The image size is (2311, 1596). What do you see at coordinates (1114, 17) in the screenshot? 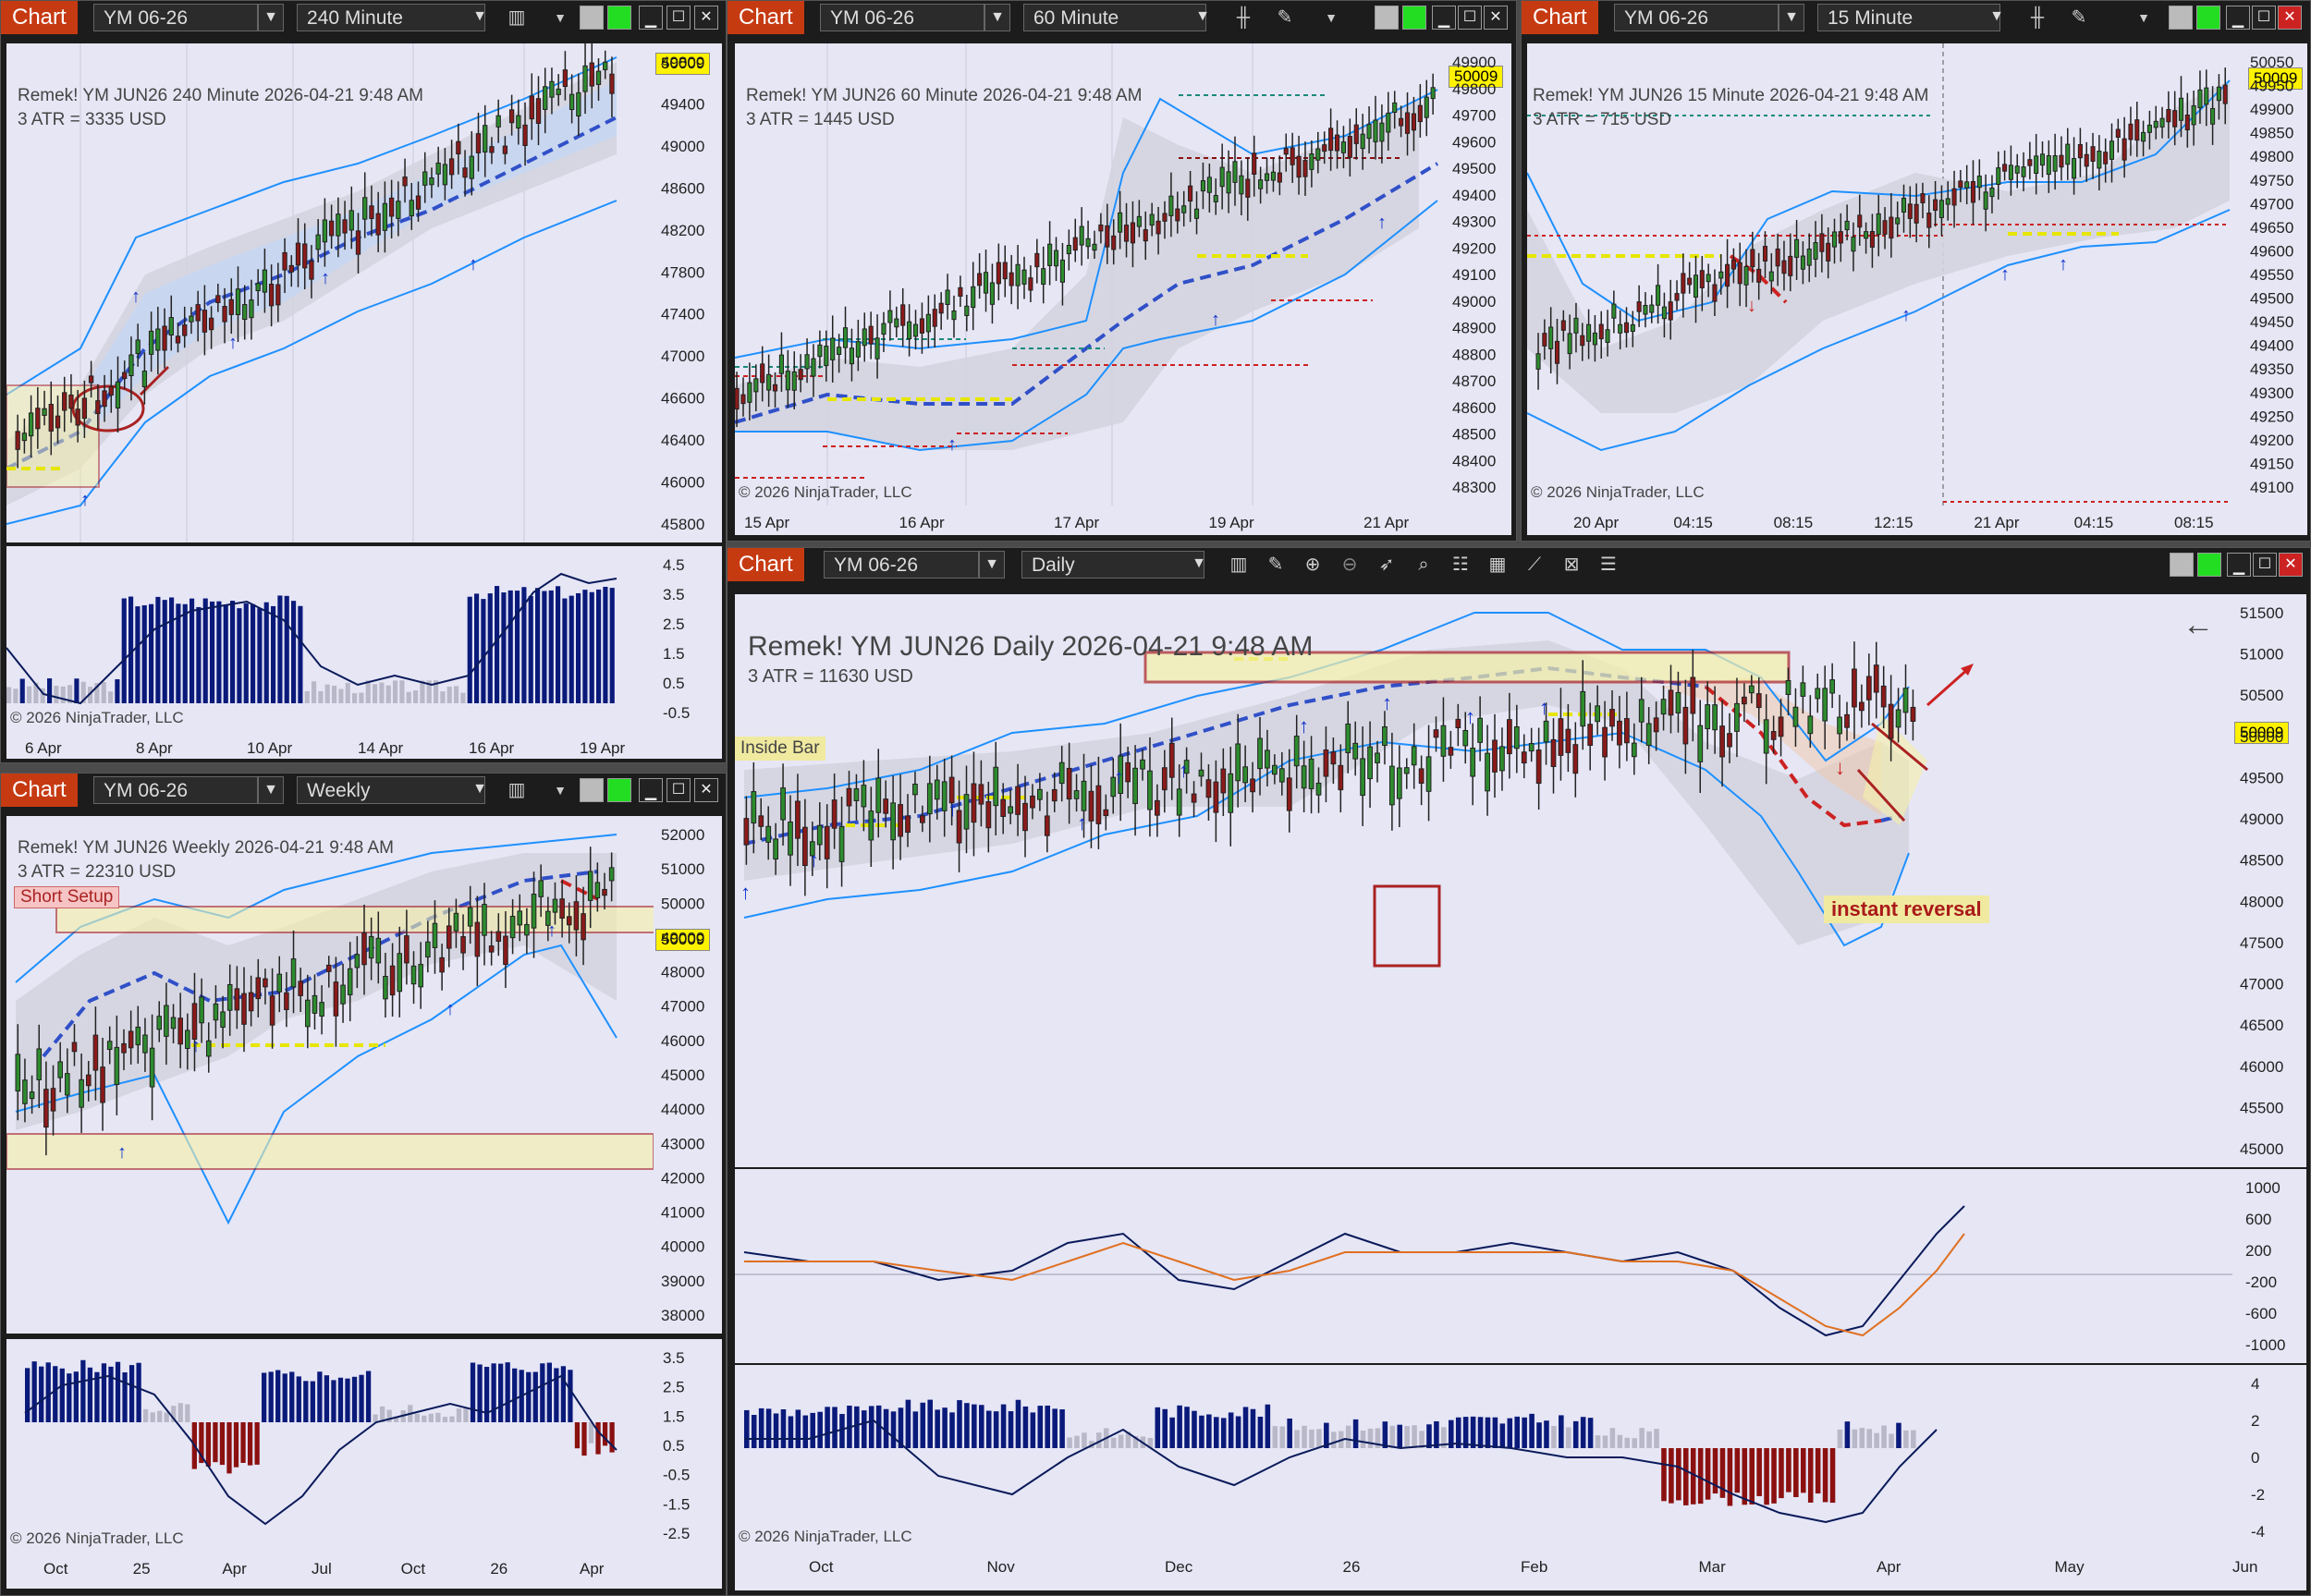
I see `interval-selector: 60 Minute` at bounding box center [1114, 17].